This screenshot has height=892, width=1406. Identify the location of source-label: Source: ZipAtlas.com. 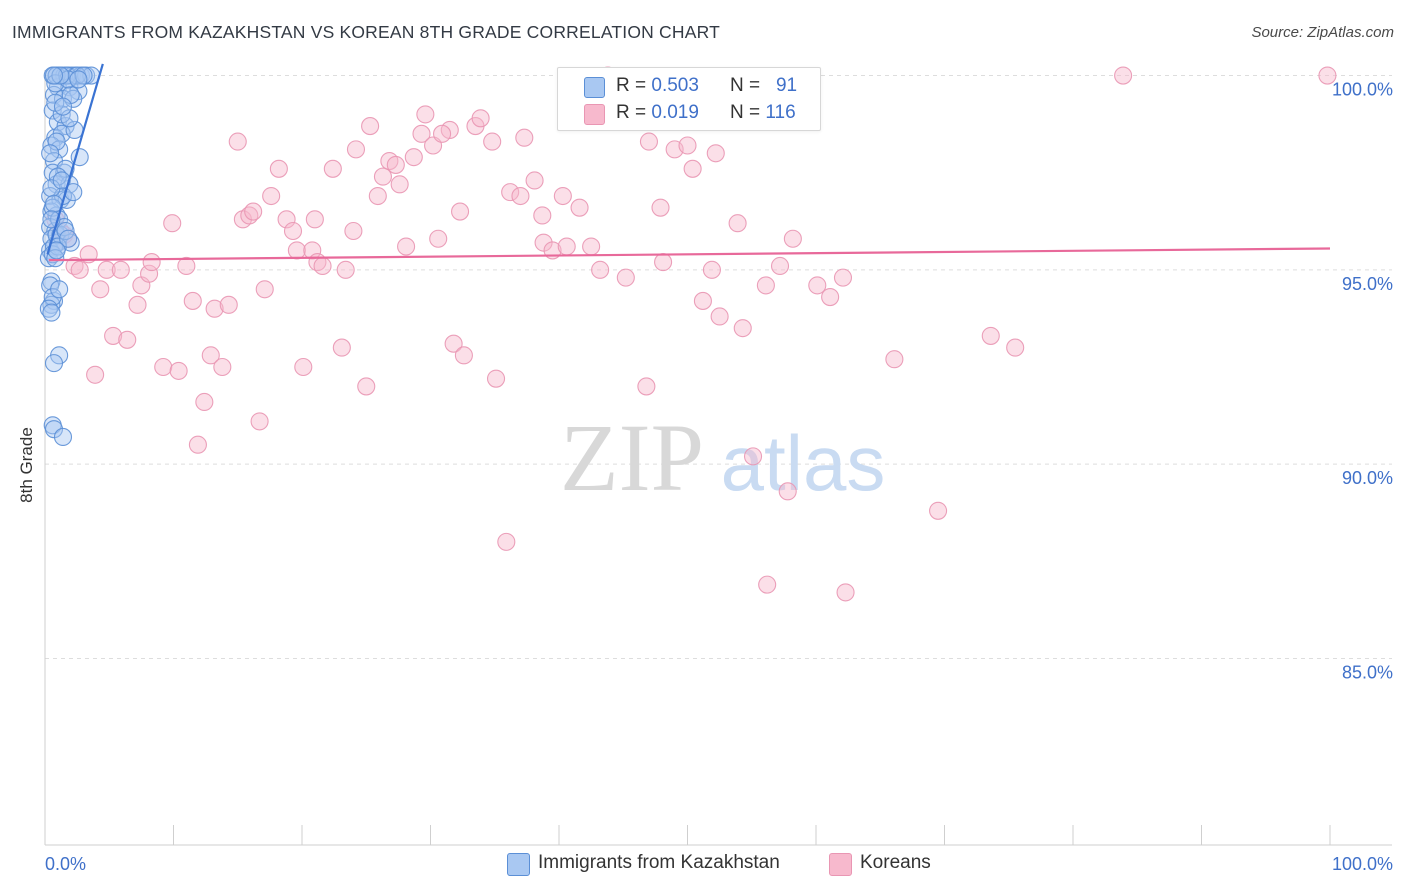
(1322, 32).